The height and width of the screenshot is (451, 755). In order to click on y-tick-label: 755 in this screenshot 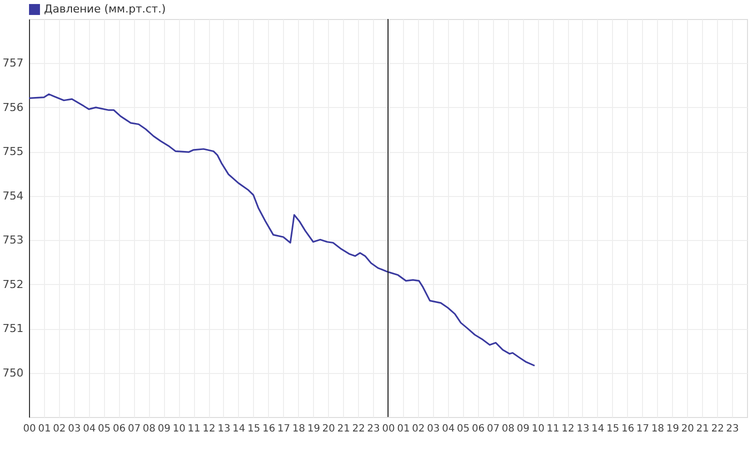, I will do `click(13, 151)`.